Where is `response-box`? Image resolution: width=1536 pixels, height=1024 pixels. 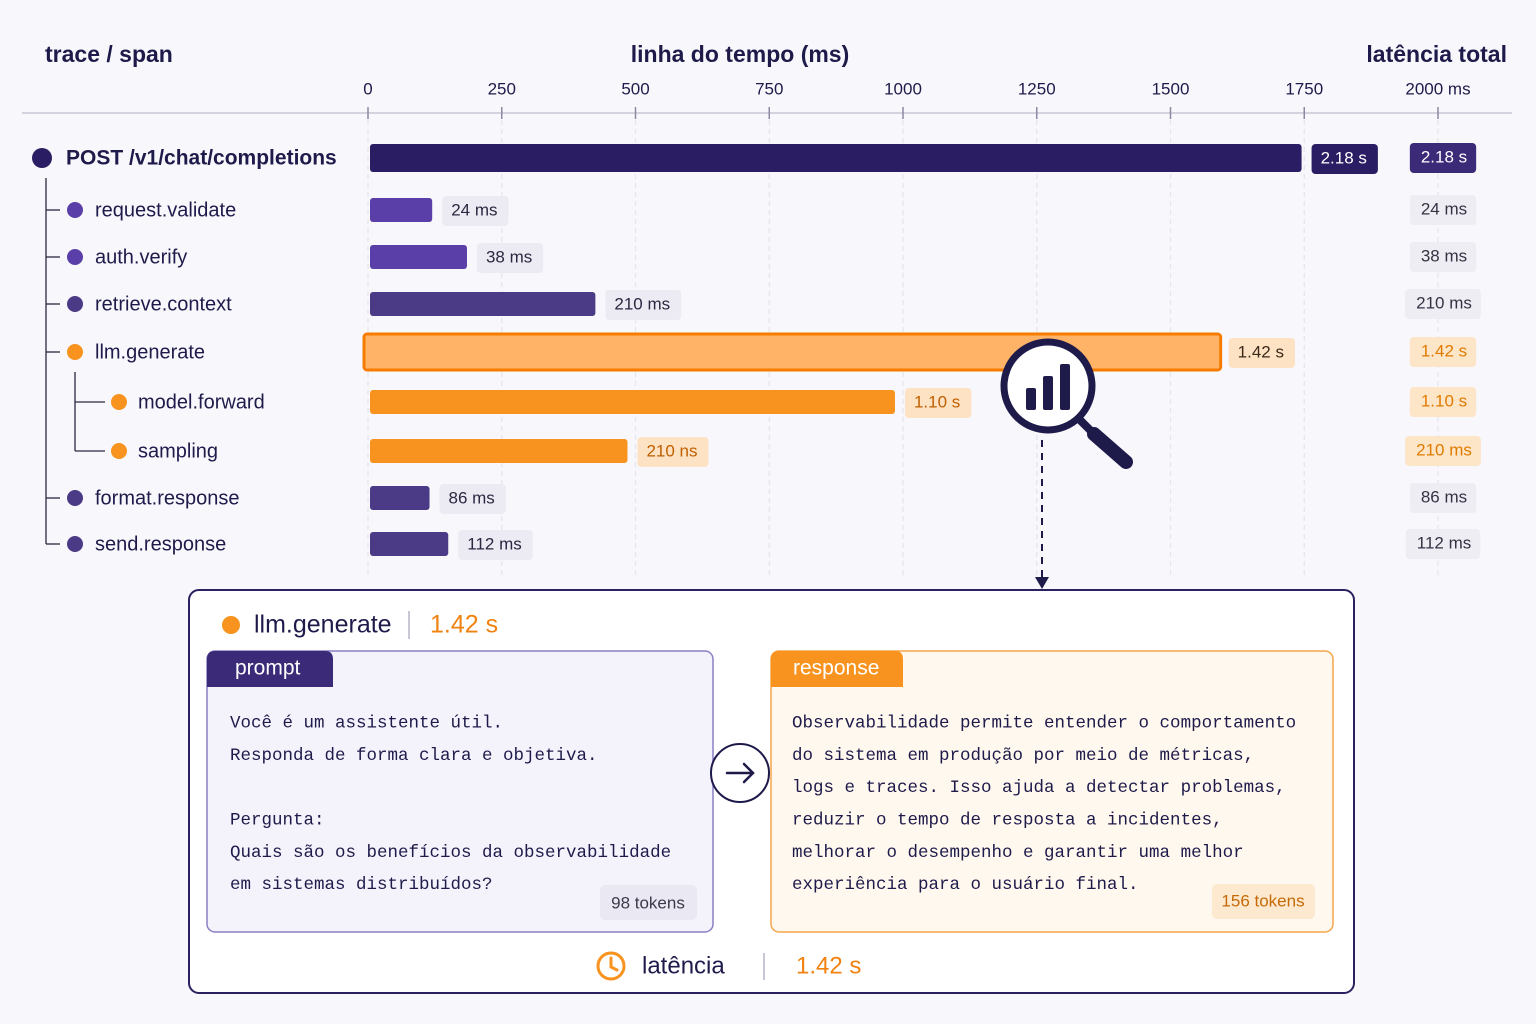 response-box is located at coordinates (1052, 791).